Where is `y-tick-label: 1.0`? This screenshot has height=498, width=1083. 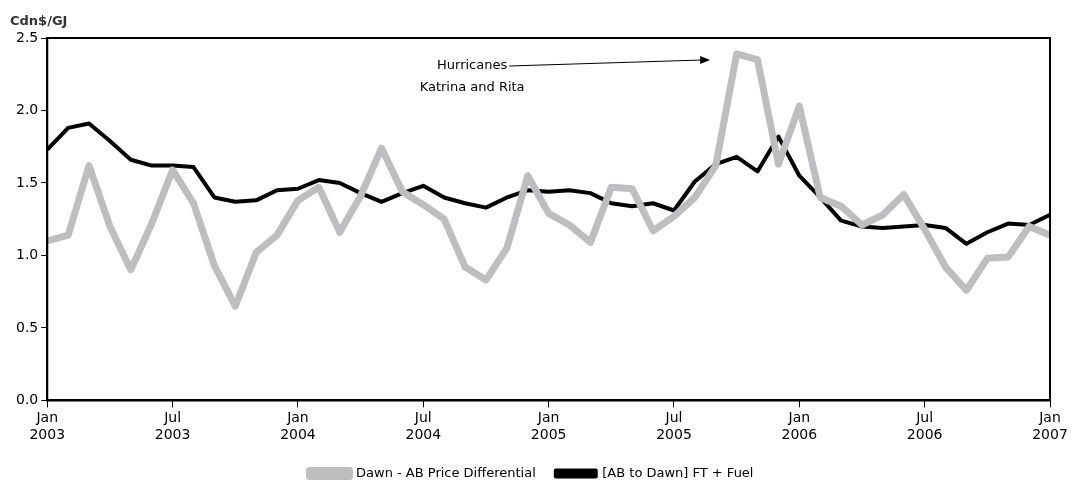
y-tick-label: 1.0 is located at coordinates (27, 254).